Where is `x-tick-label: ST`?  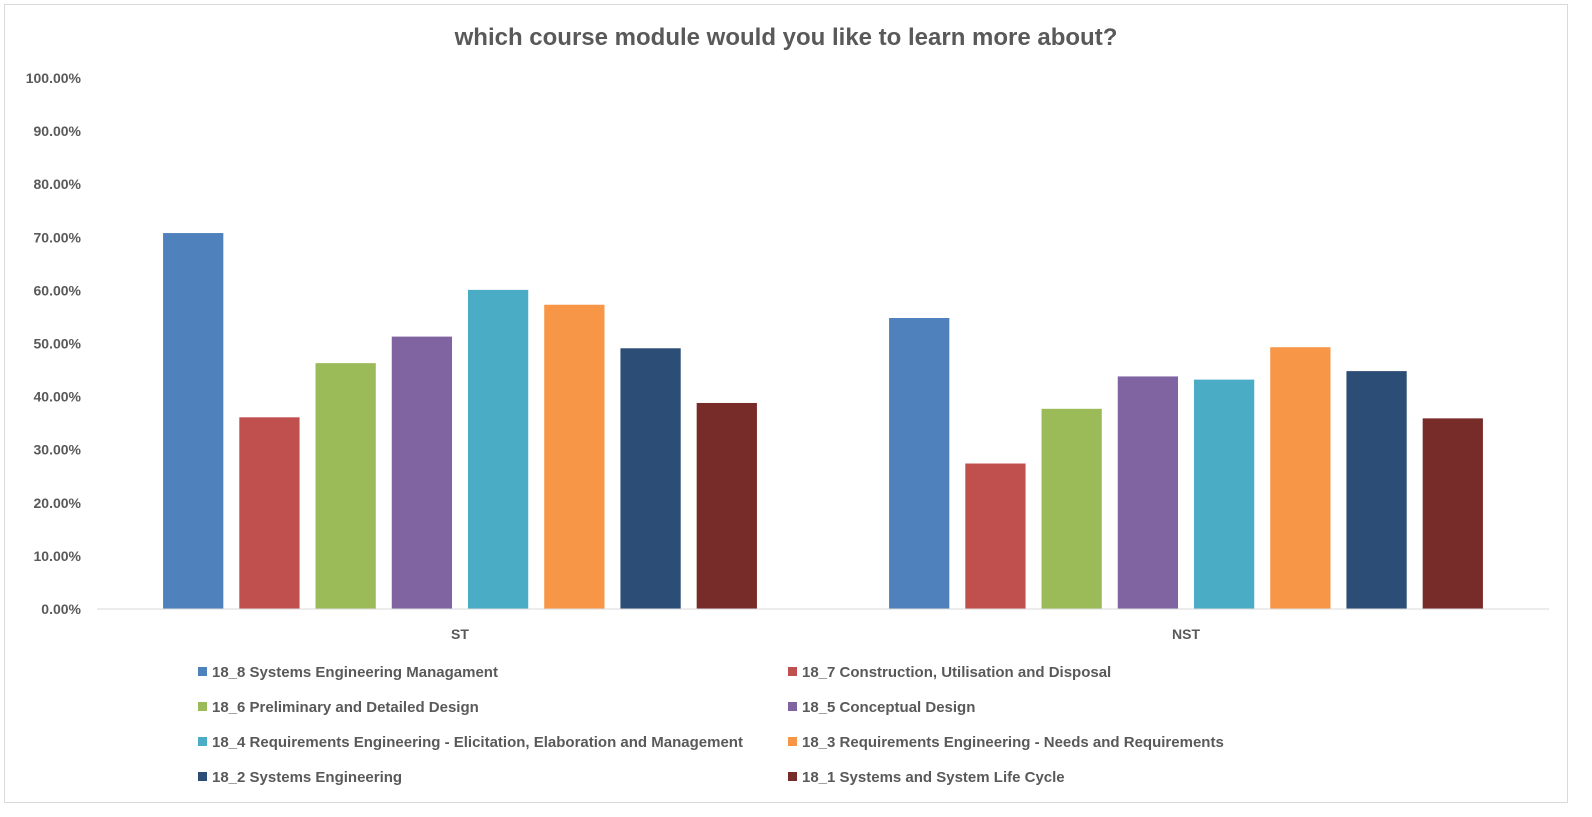
x-tick-label: ST is located at coordinates (460, 634).